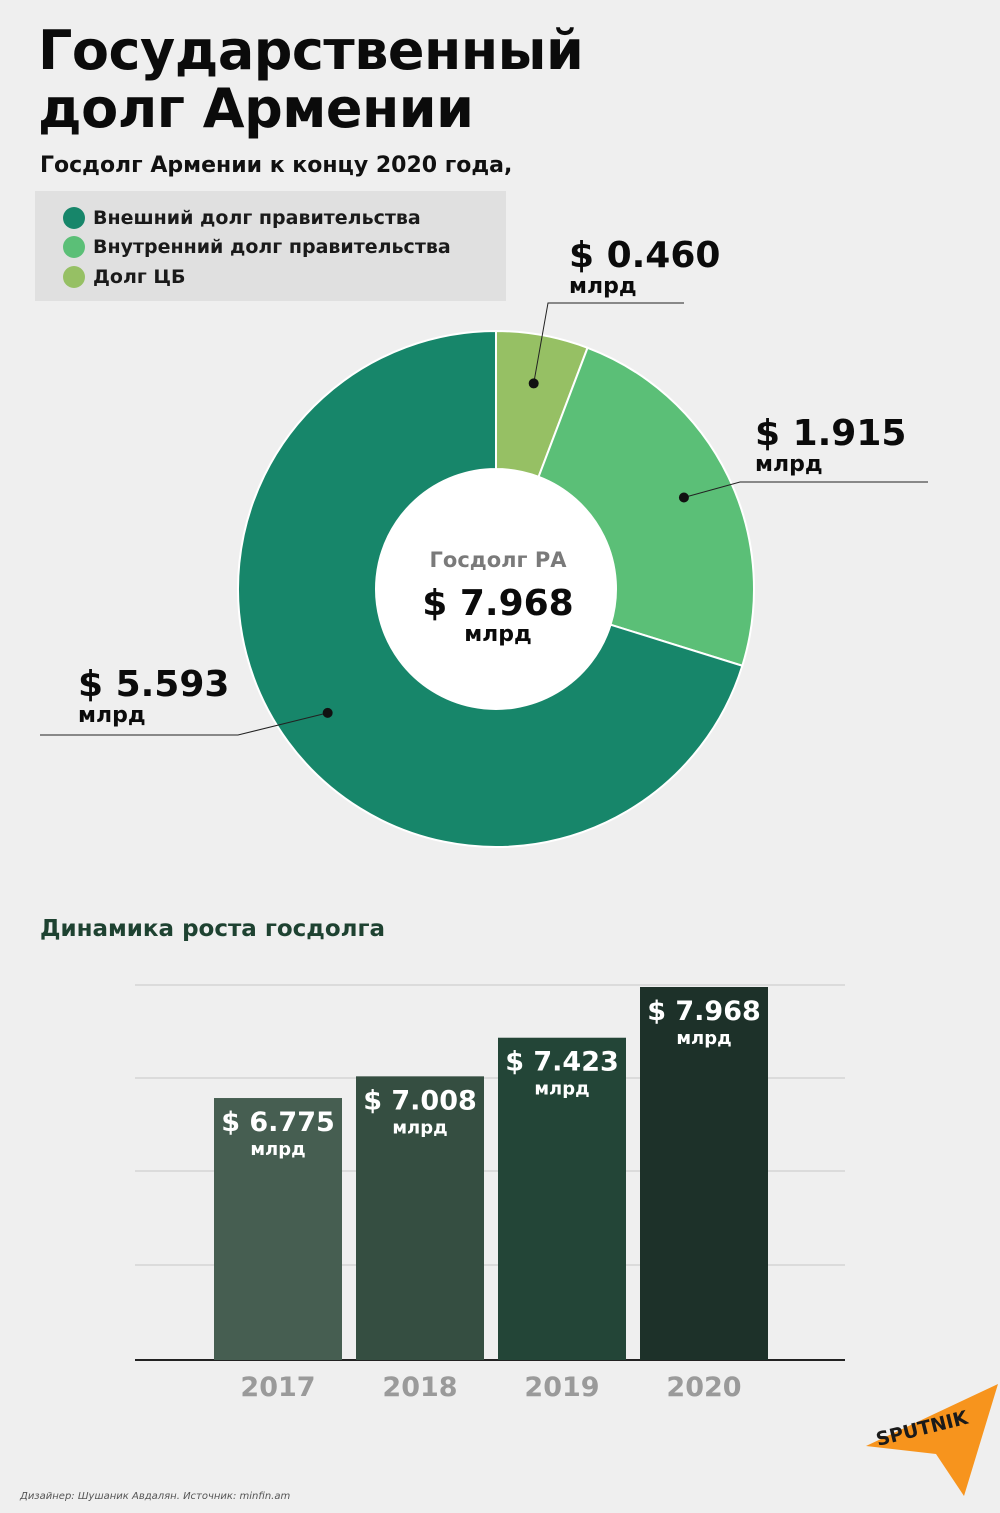  What do you see at coordinates (498, 560) in the screenshot?
I see `donut-center-label: Госдолг РА` at bounding box center [498, 560].